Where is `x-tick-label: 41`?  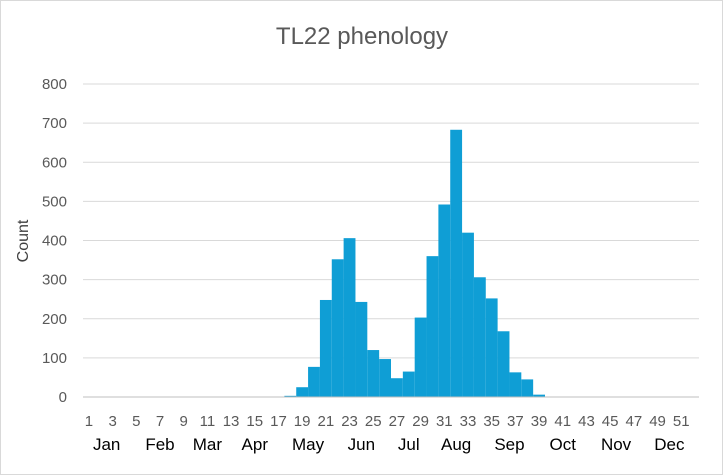
x-tick-label: 41 is located at coordinates (562, 421).